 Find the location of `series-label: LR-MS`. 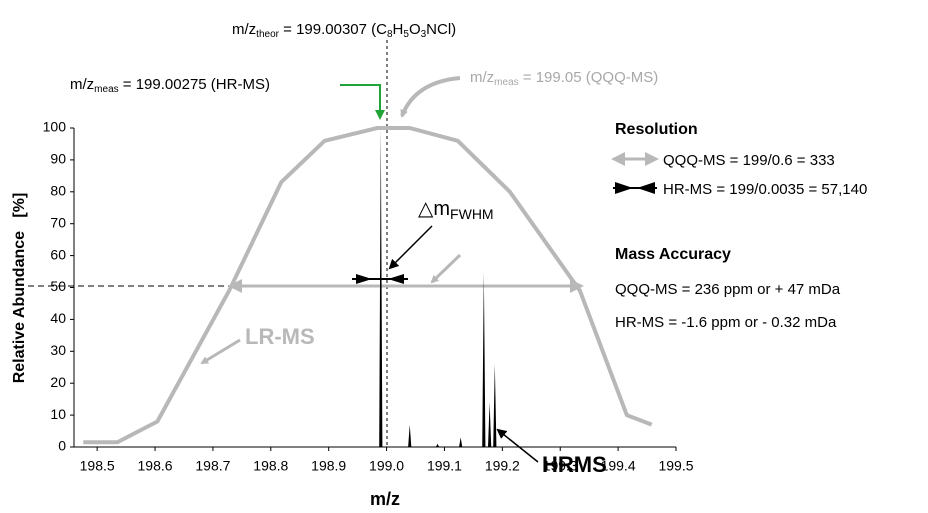

series-label: LR-MS is located at coordinates (280, 336).